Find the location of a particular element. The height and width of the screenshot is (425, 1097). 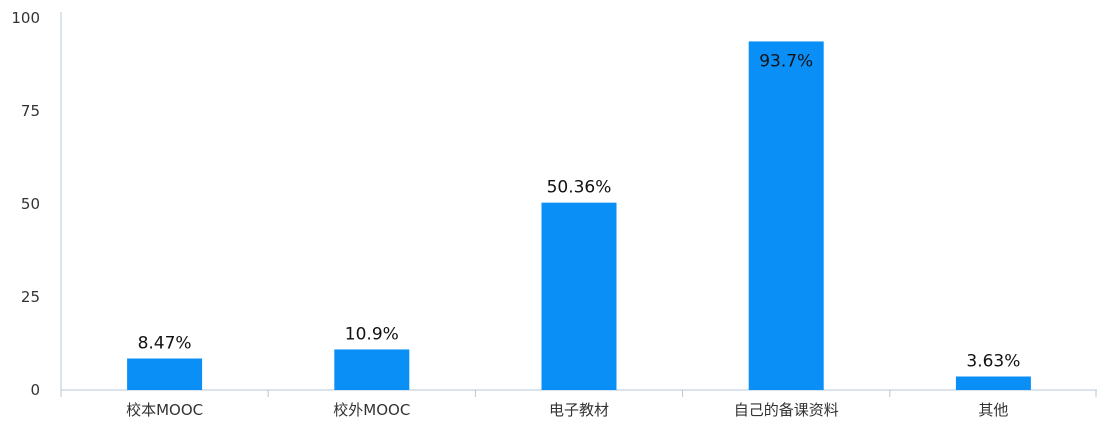

y-tick-label: 25 is located at coordinates (30, 297).